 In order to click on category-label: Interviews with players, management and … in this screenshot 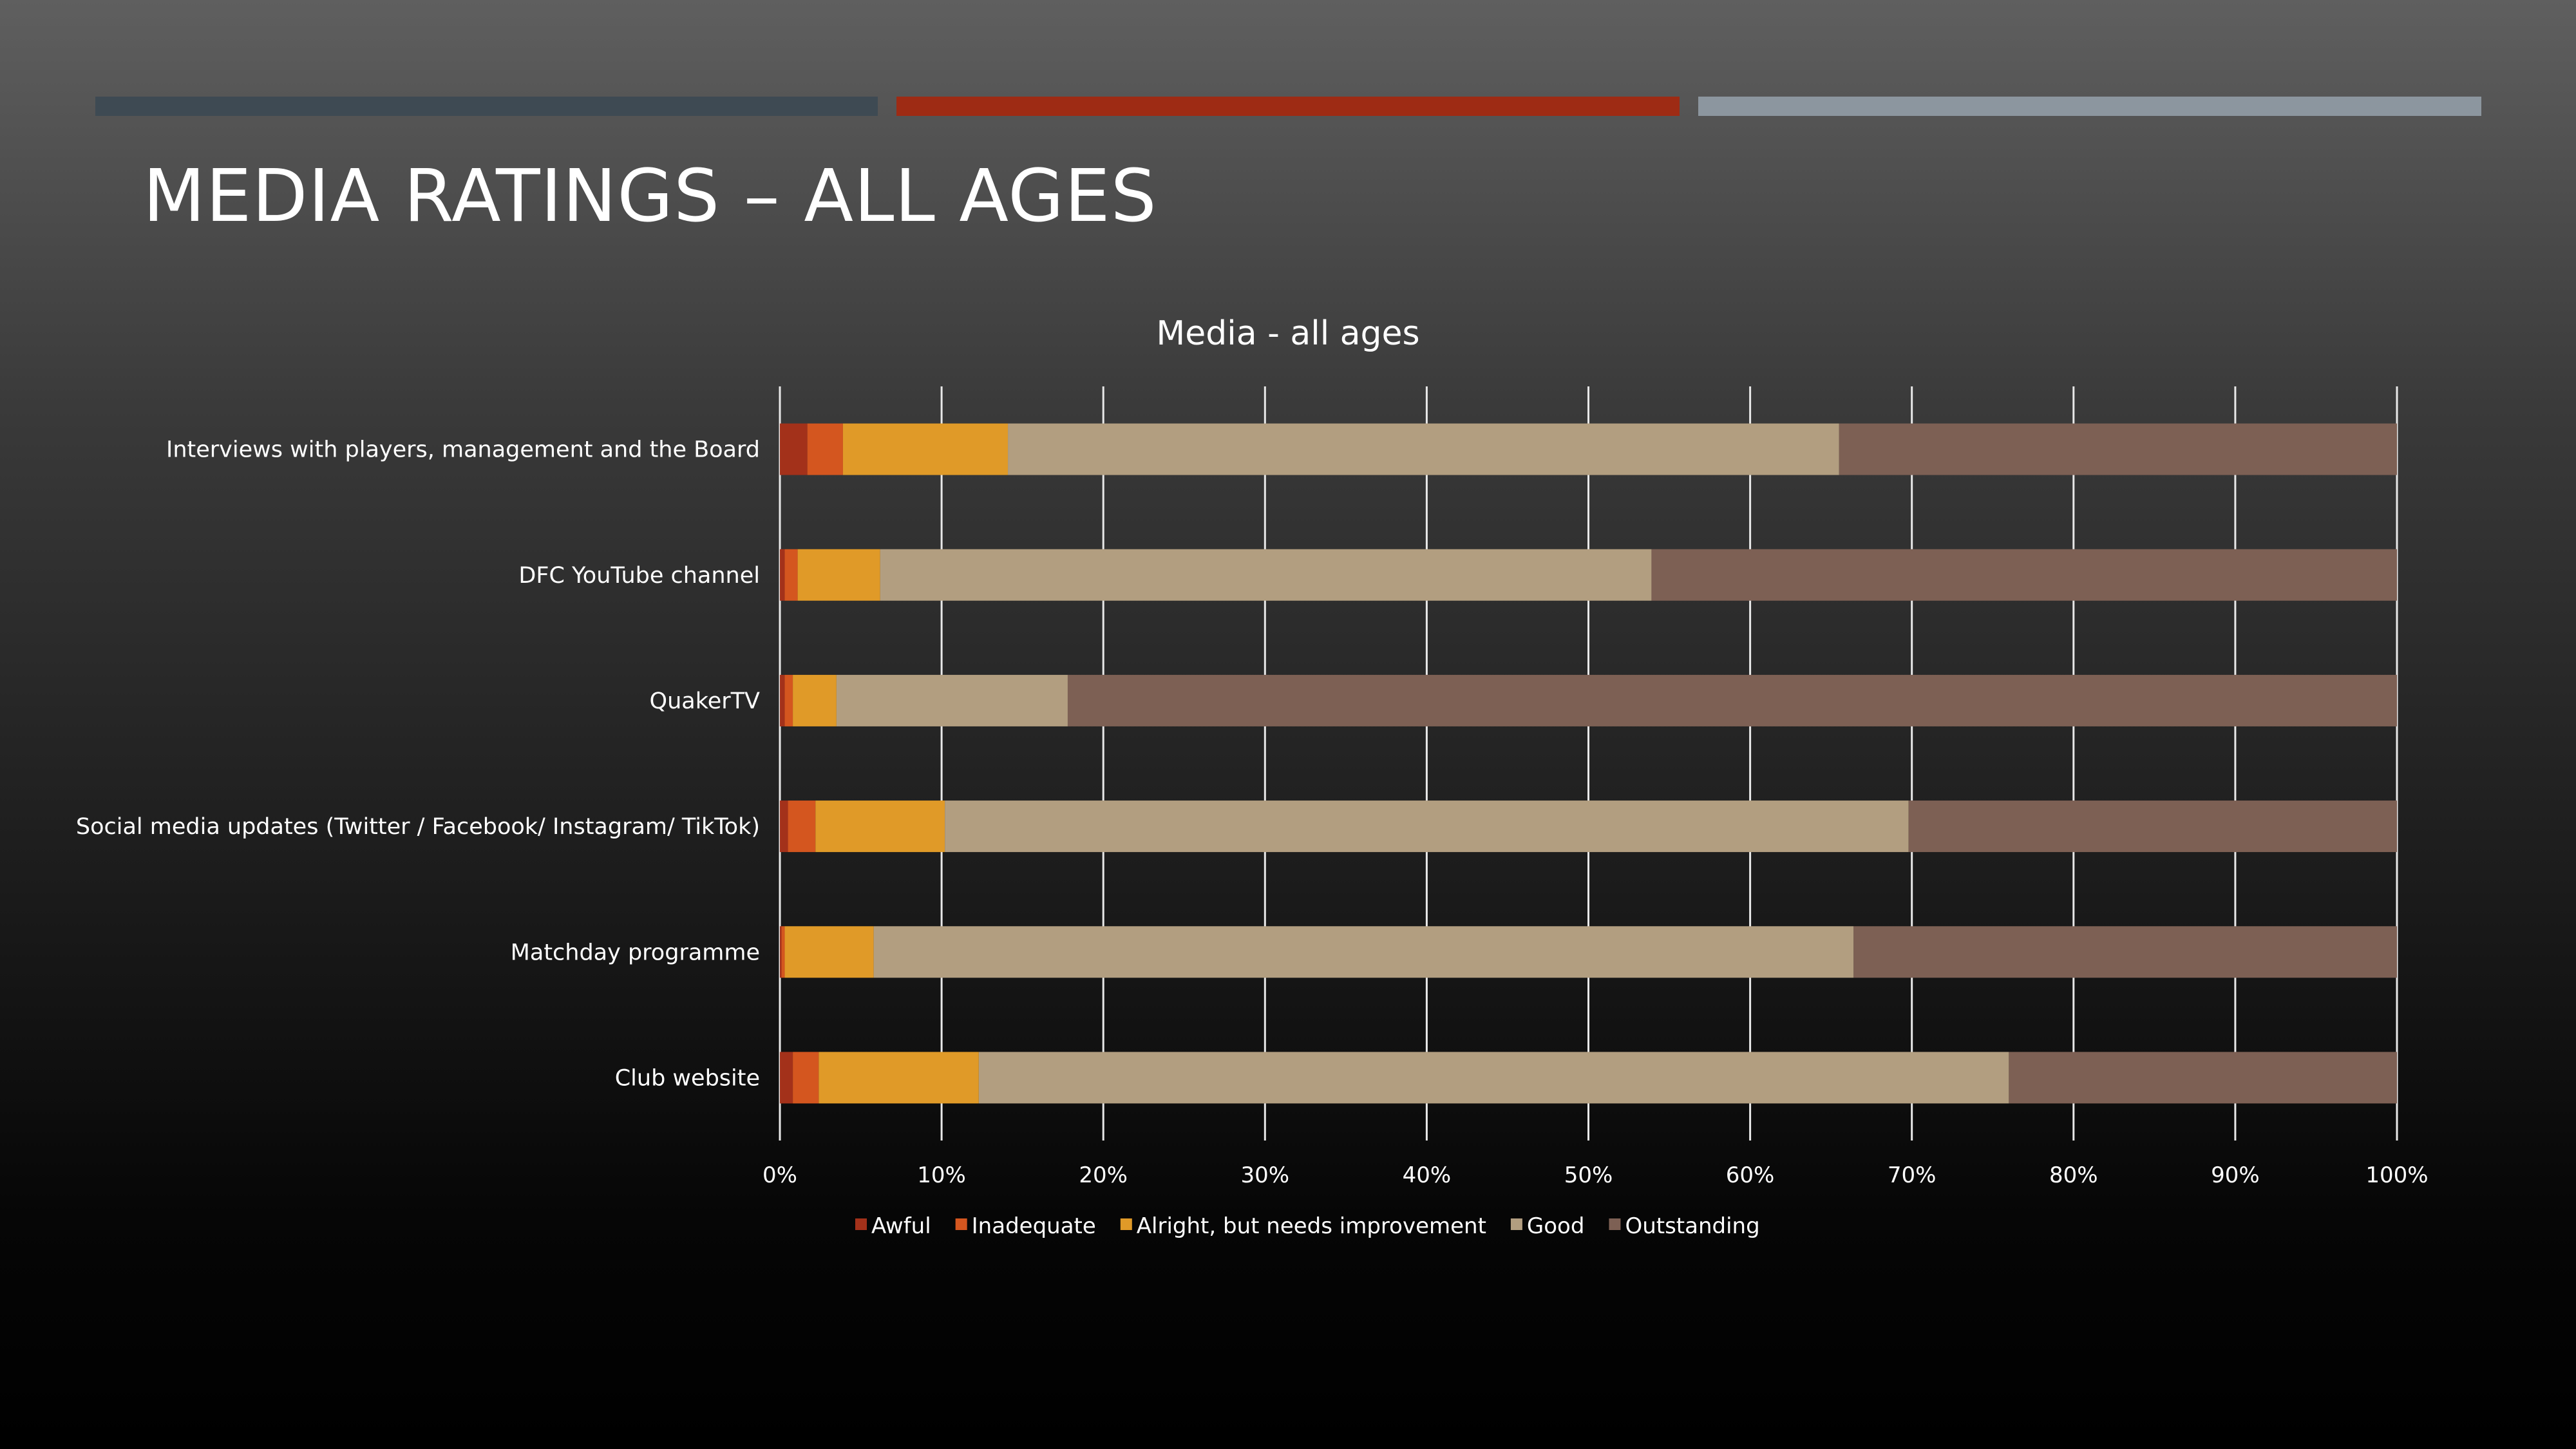, I will do `click(463, 450)`.